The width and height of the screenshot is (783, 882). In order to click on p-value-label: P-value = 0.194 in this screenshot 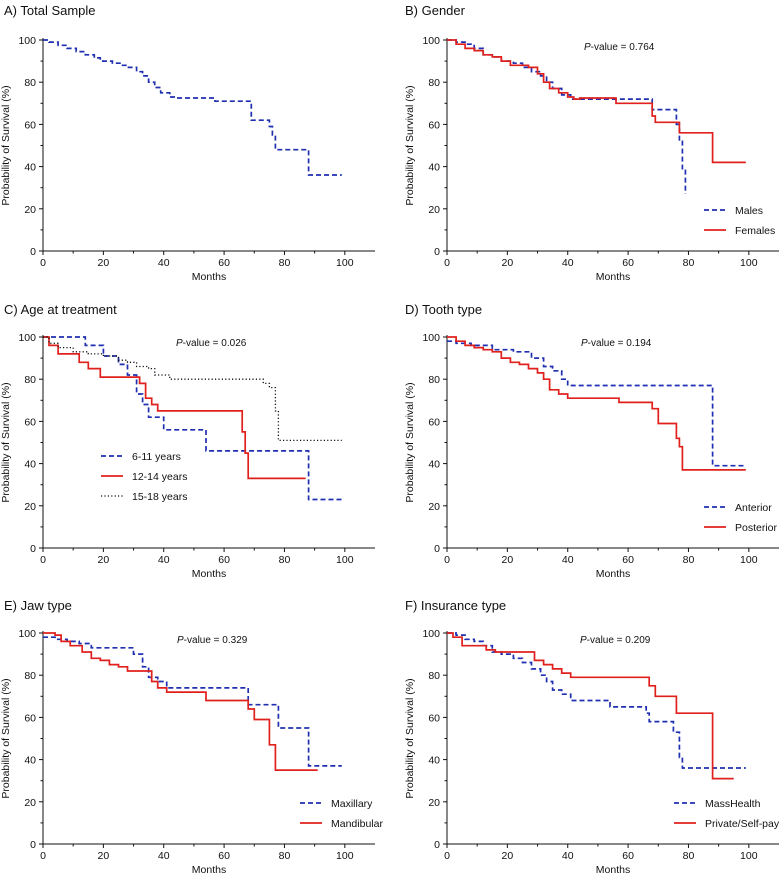, I will do `click(616, 343)`.